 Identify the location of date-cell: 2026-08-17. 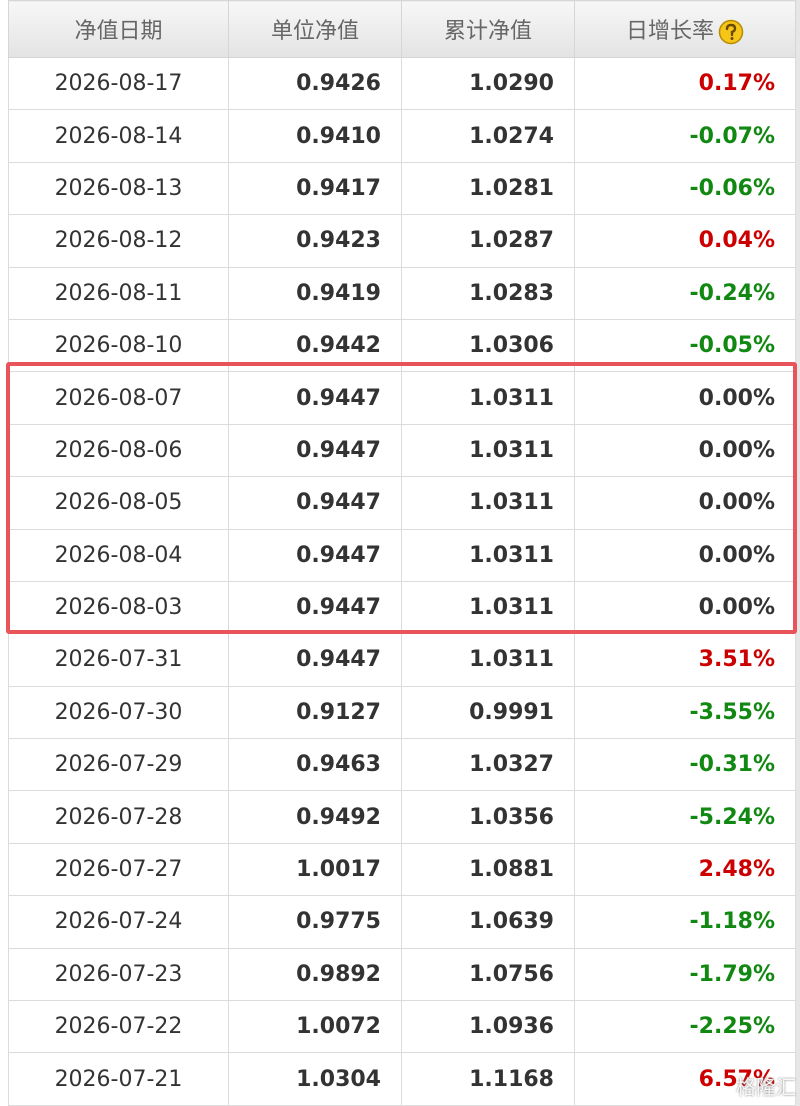
(118, 83).